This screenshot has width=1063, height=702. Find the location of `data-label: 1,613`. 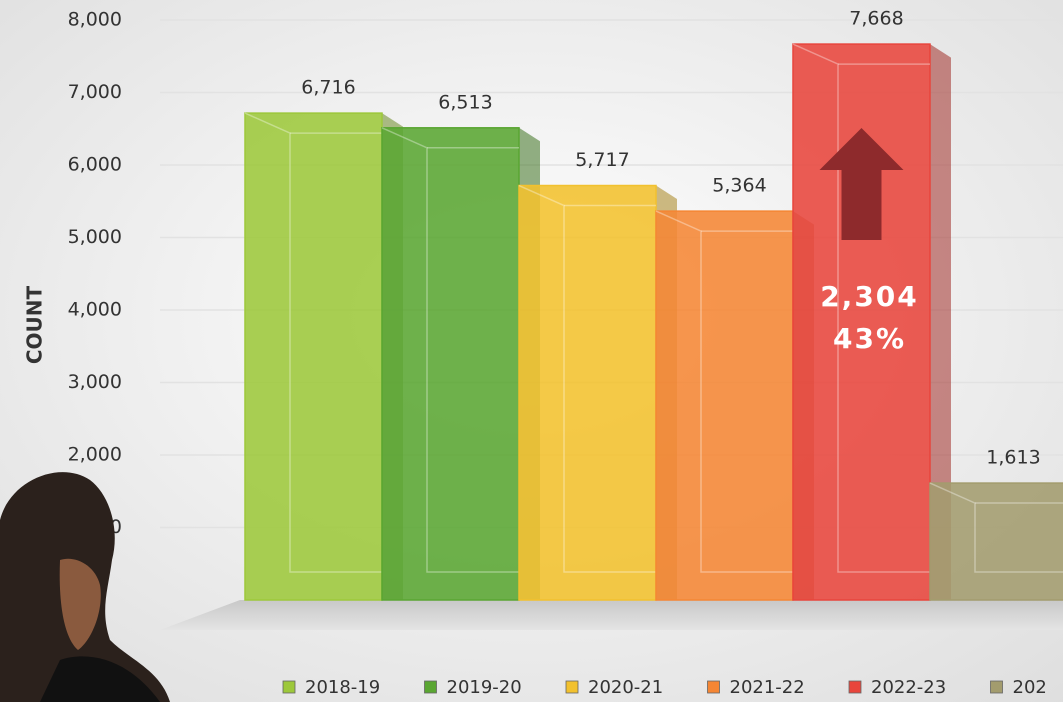

data-label: 1,613 is located at coordinates (1013, 458).